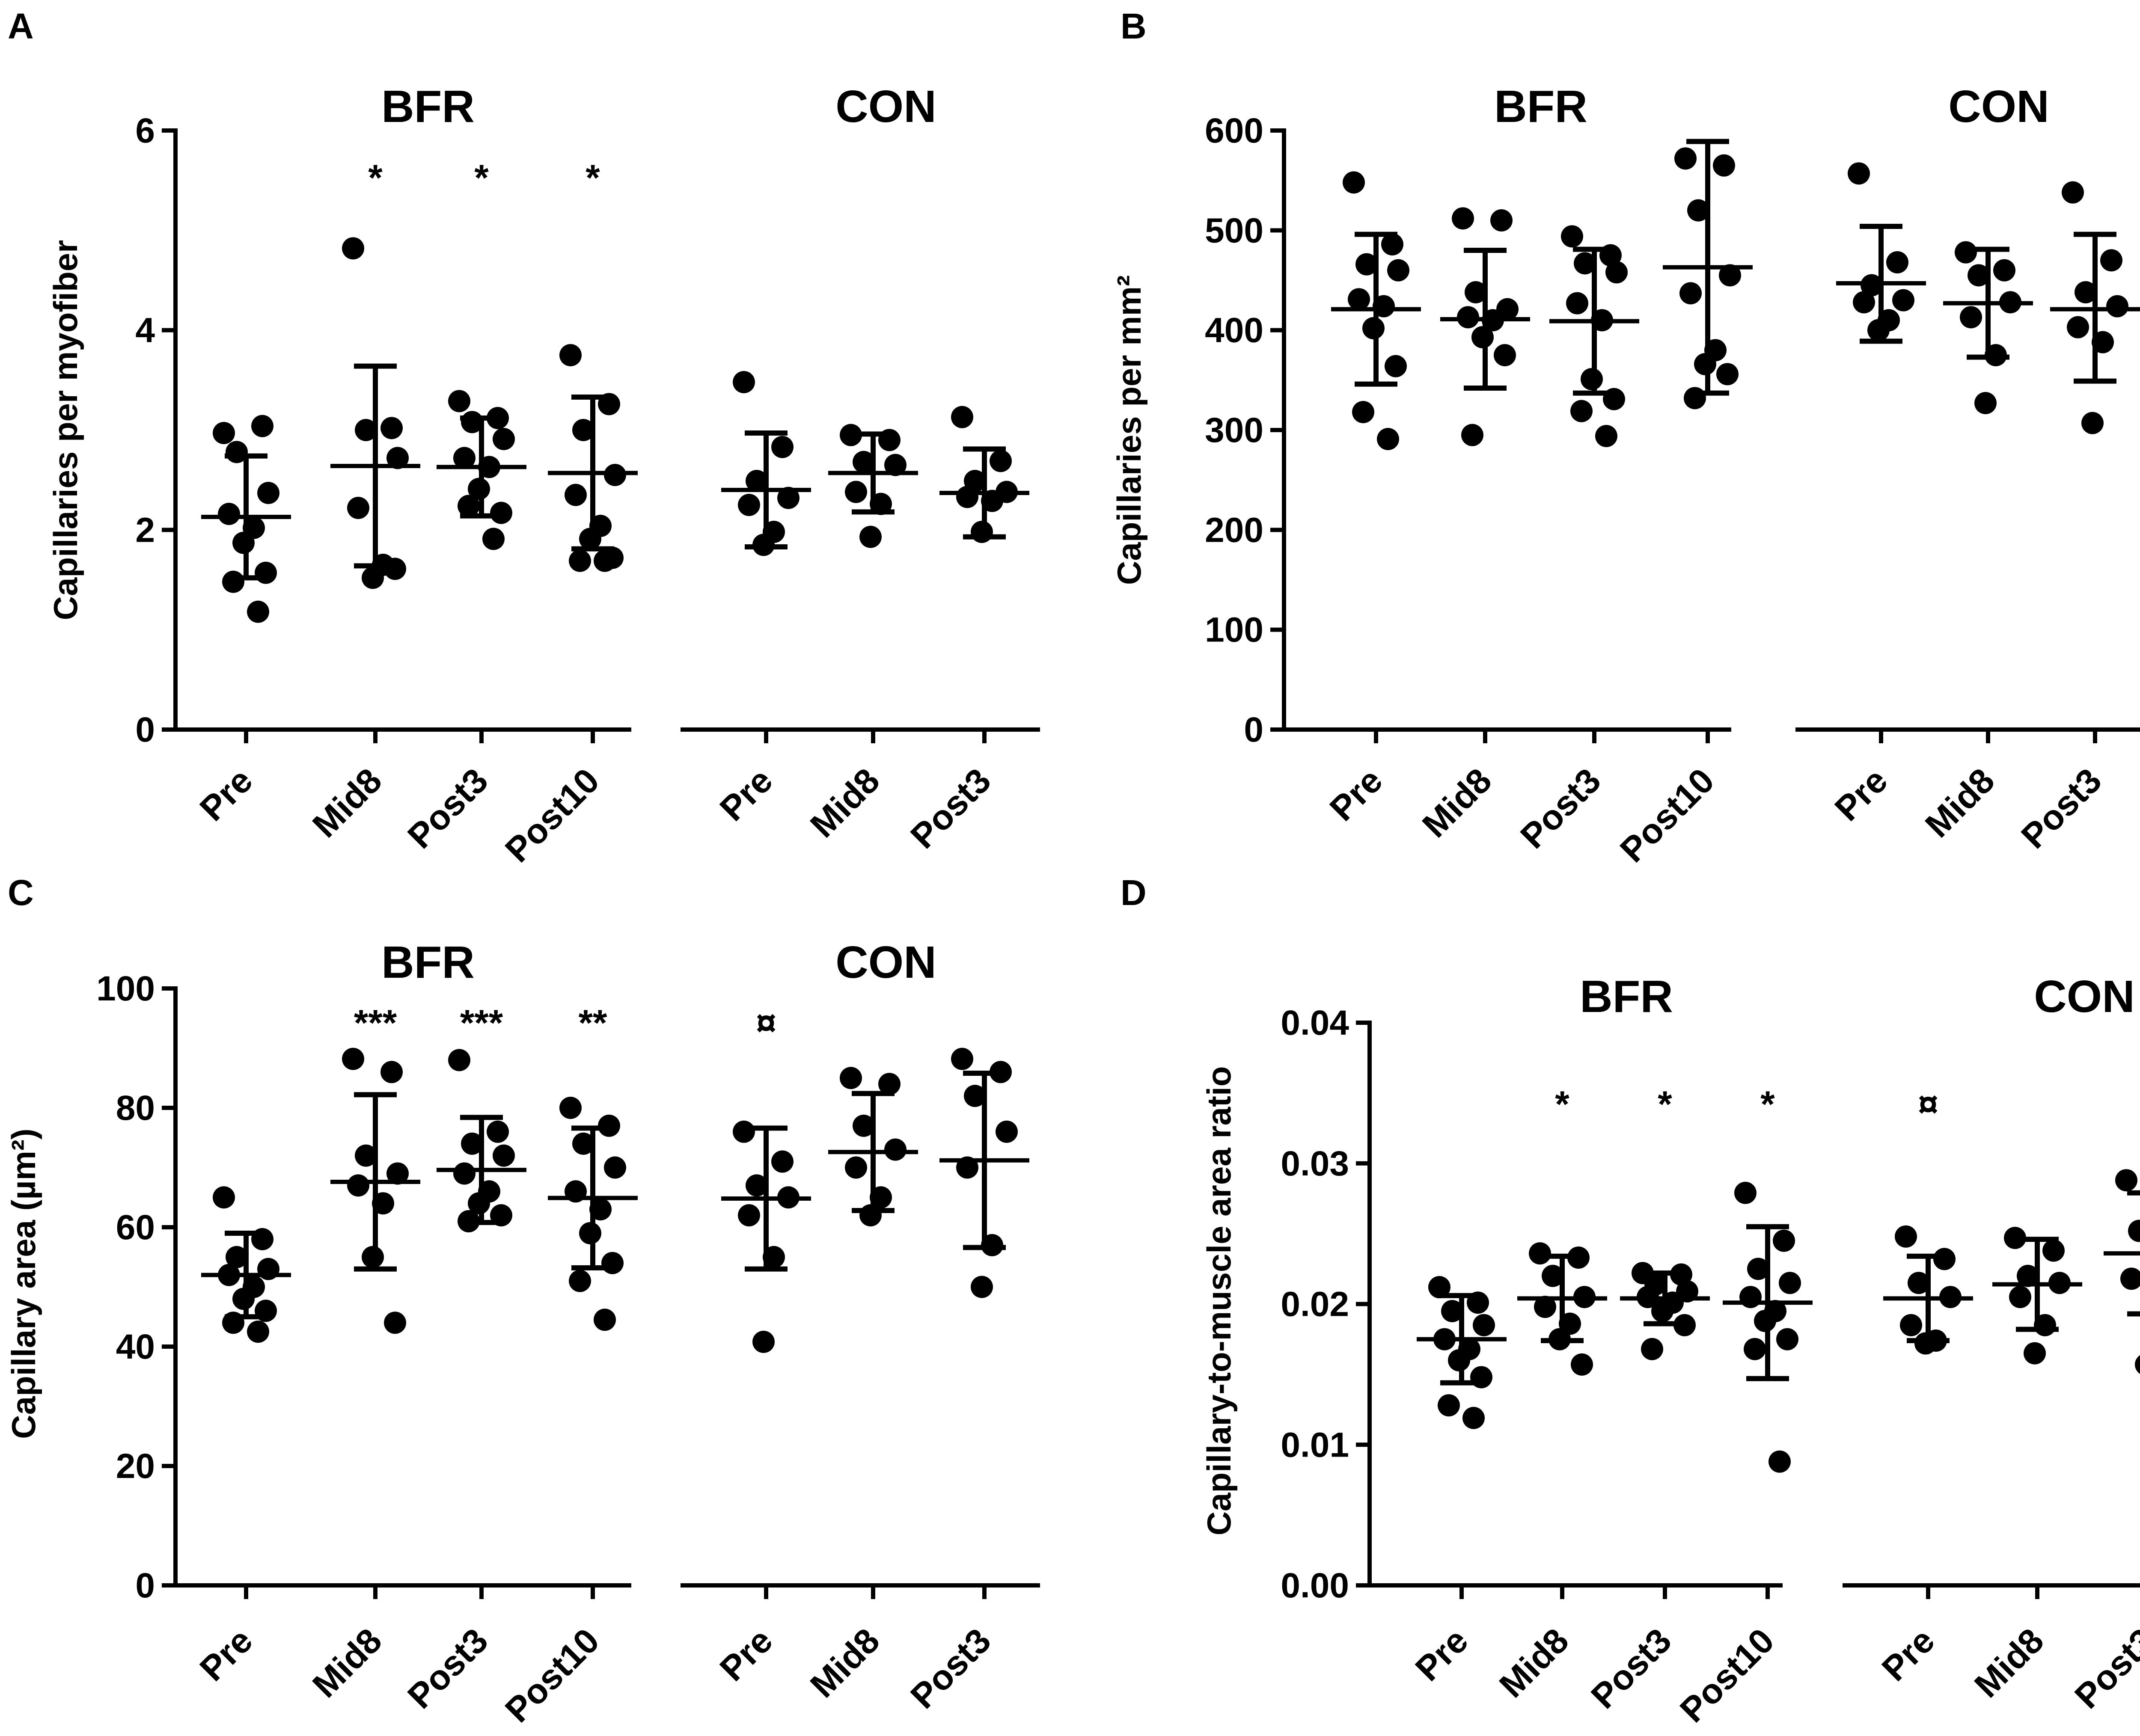 This screenshot has height=1736, width=2140. Describe the element at coordinates (1234, 231) in the screenshot. I see `y-tick-label: 500` at that location.